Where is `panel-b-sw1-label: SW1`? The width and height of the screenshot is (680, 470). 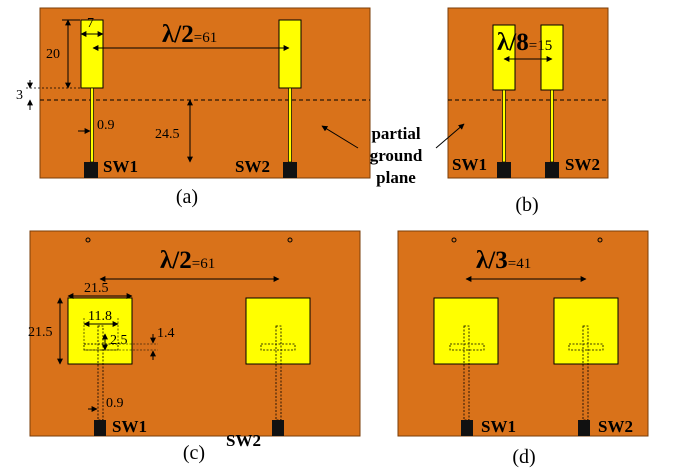
panel-b-sw1-label: SW1 is located at coordinates (469, 164).